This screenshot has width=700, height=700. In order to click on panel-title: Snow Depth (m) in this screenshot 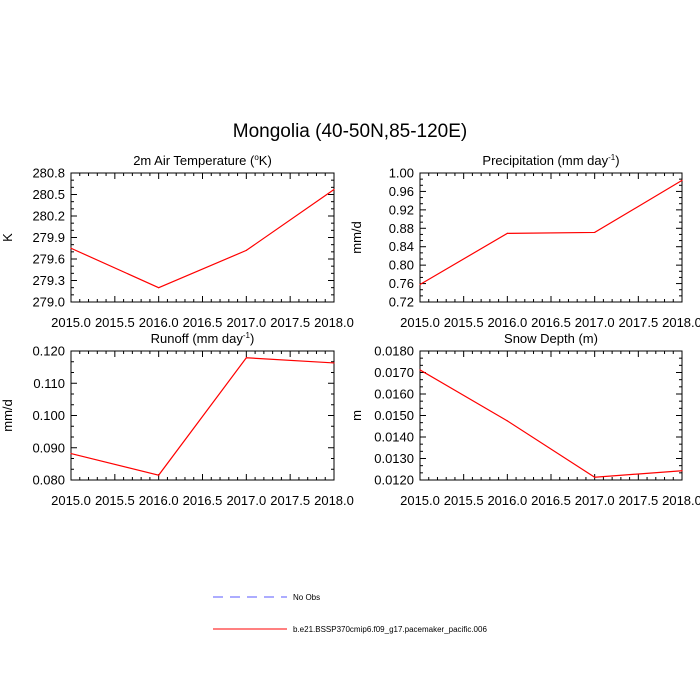, I will do `click(551, 338)`.